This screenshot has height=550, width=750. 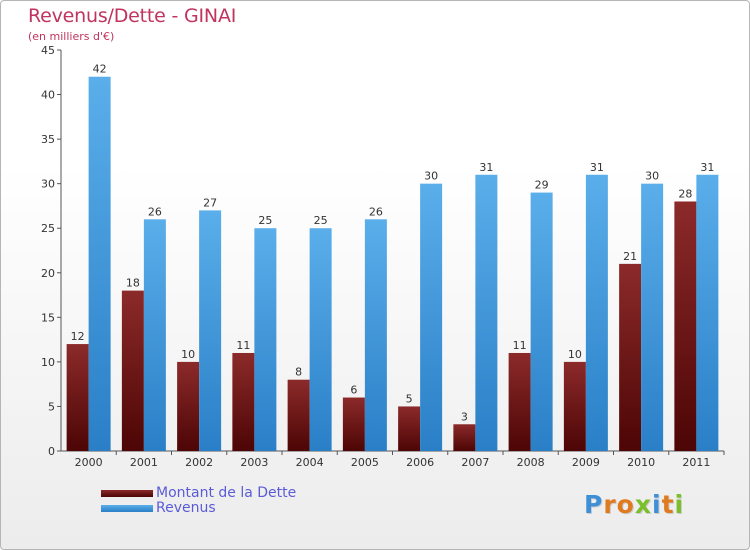 I want to click on data-label-debt: 21, so click(x=630, y=256).